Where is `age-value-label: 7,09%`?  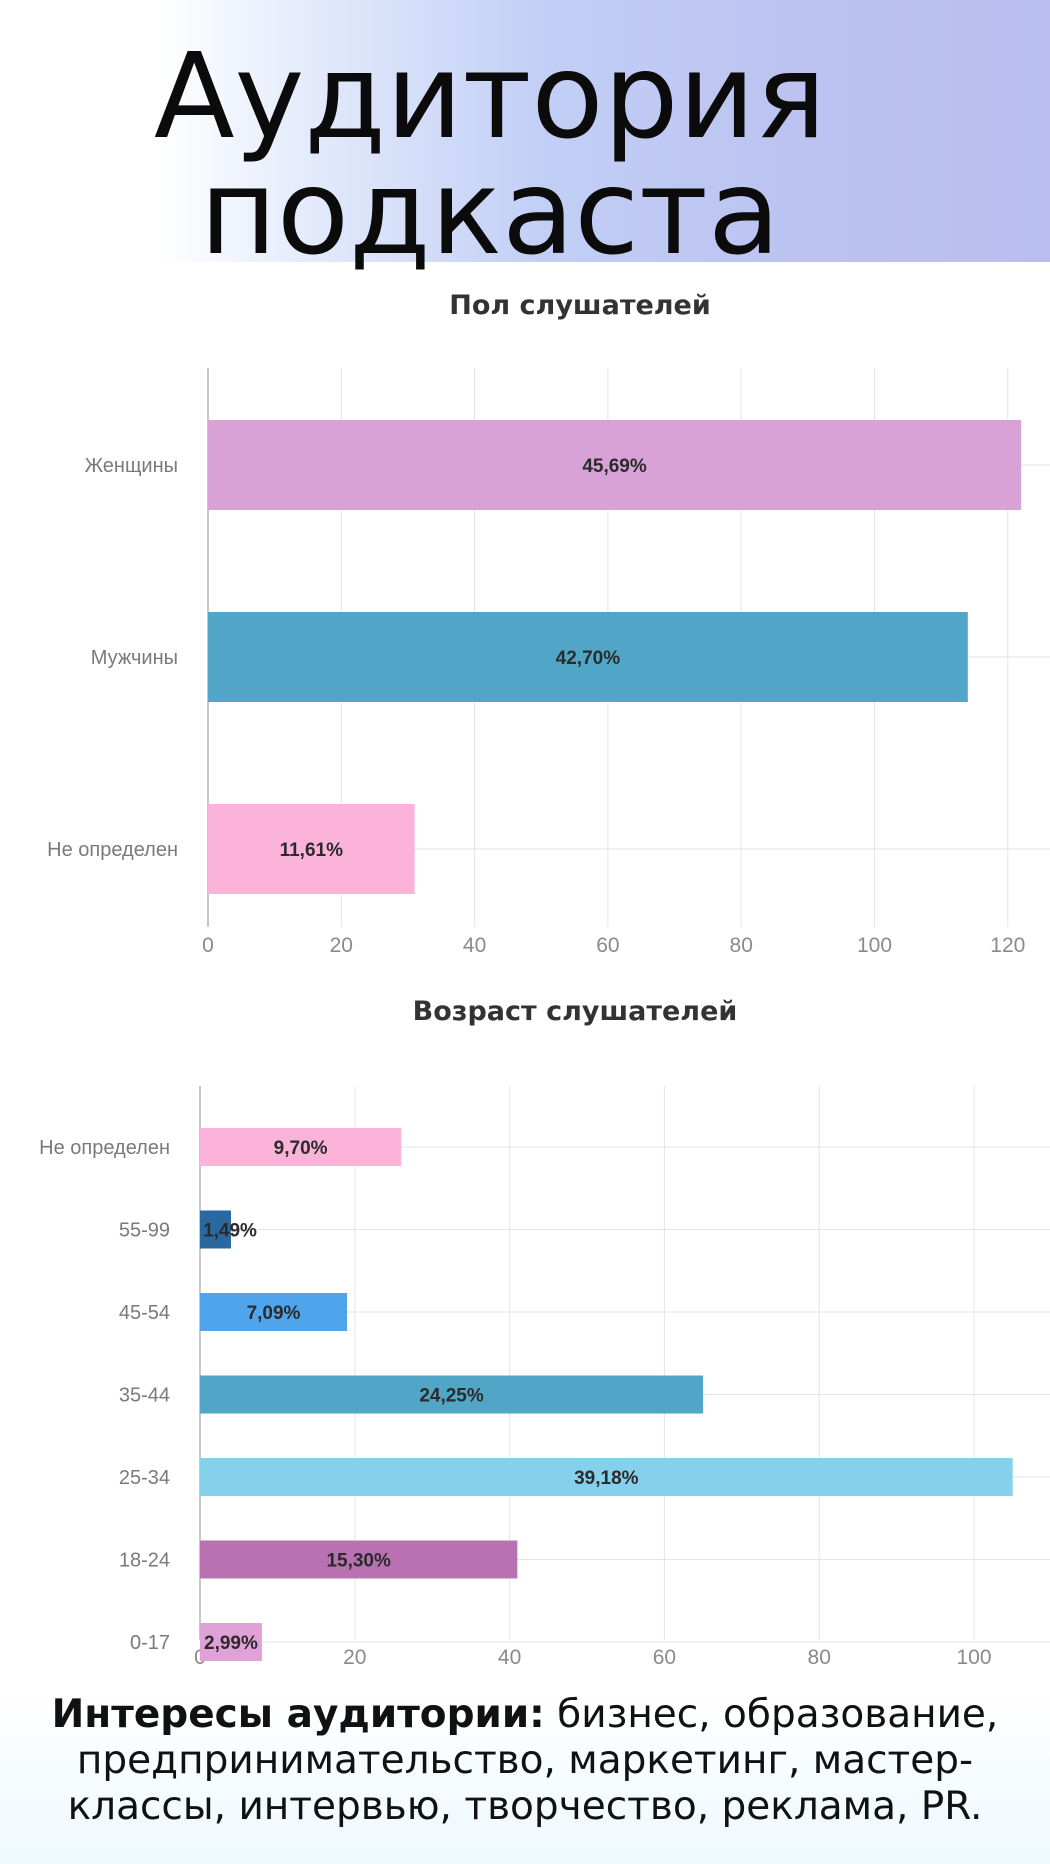 age-value-label: 7,09% is located at coordinates (274, 1313).